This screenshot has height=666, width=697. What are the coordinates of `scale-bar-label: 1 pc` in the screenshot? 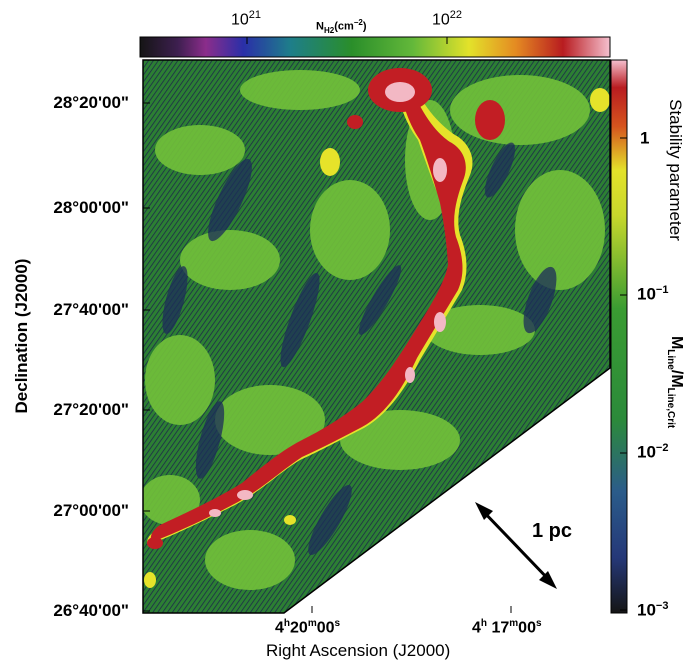 It's located at (552, 531).